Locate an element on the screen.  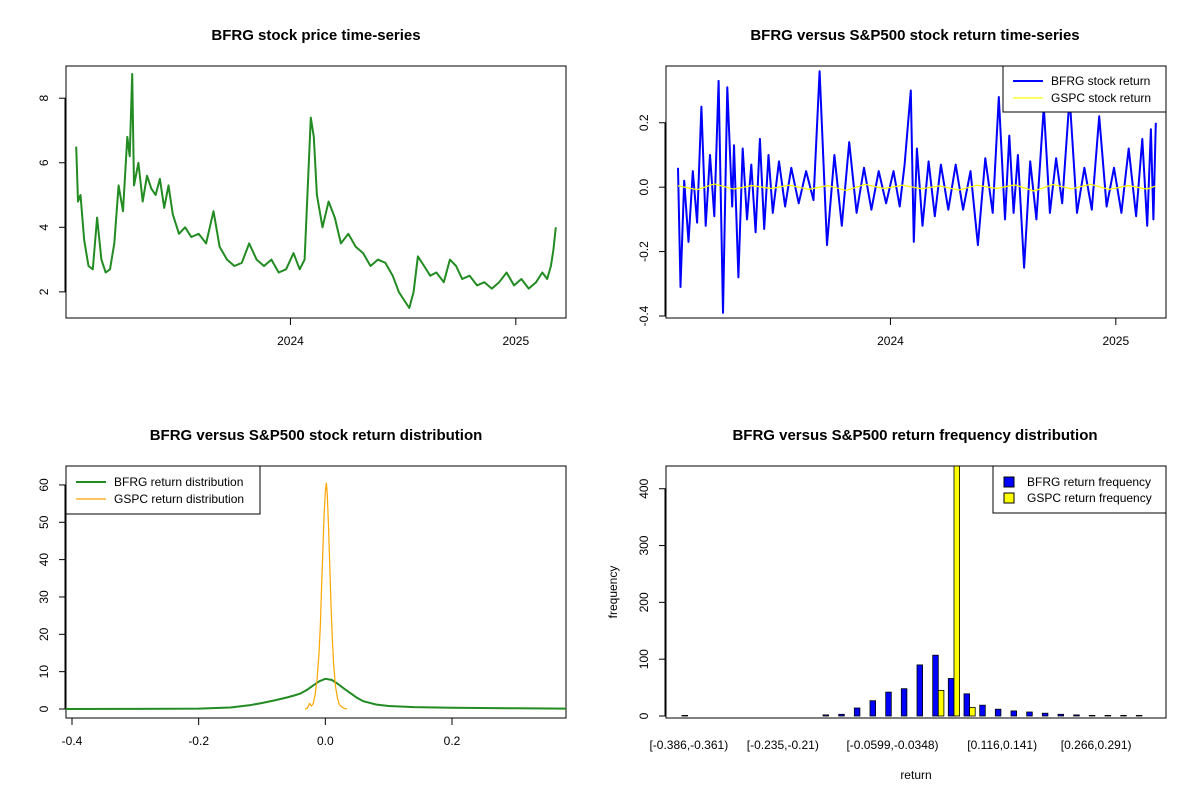
returns-legend-box is located at coordinates (1084, 89).